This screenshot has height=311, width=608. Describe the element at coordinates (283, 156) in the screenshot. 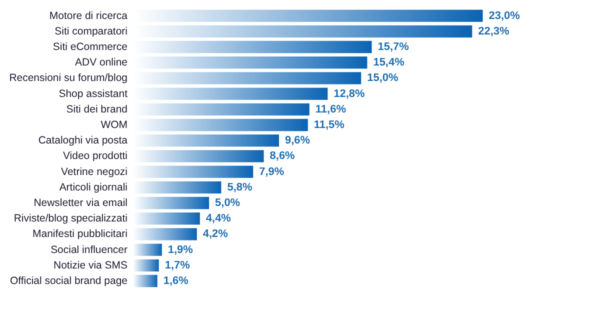

I see `data-label: 8,6%` at that location.